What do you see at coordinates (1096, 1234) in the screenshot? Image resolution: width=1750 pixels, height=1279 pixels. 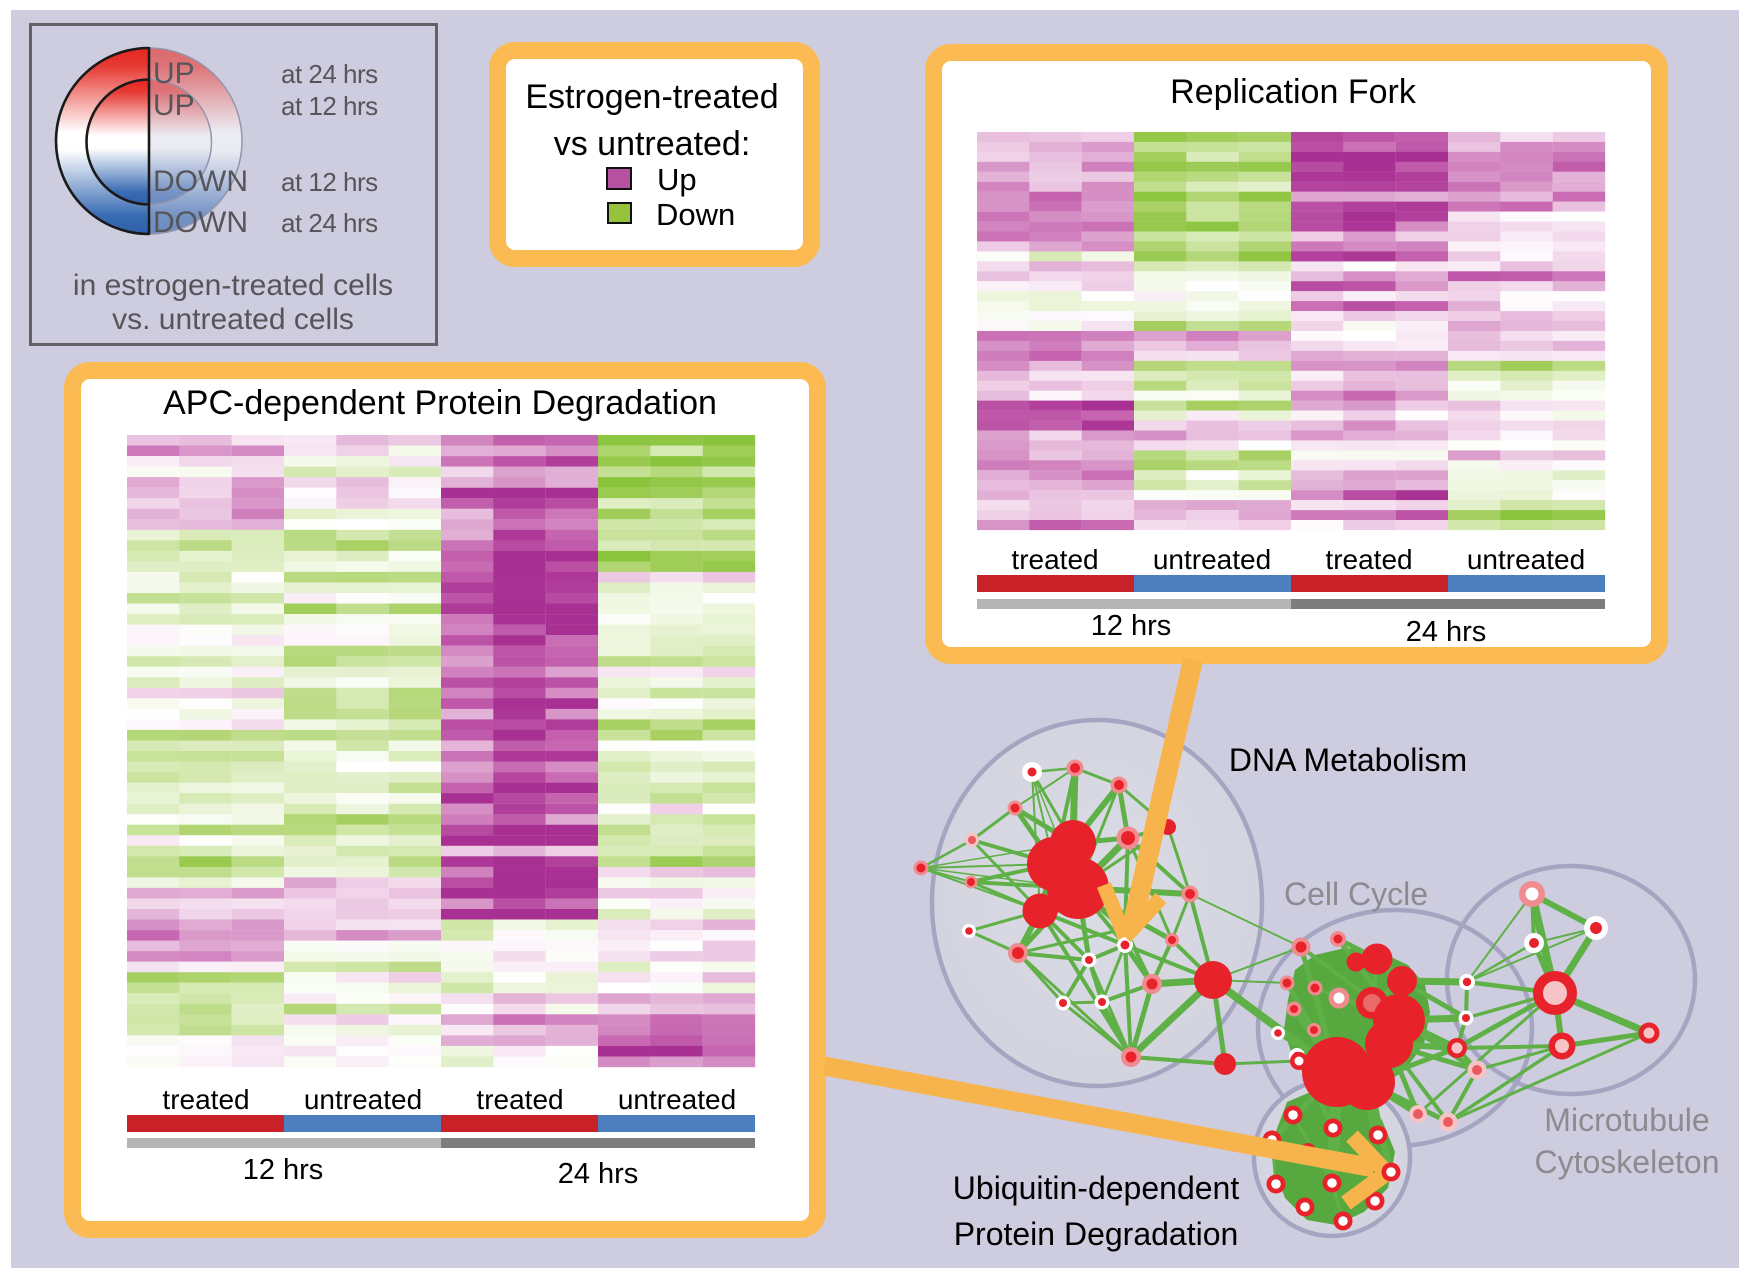 I see `svg-text: Protein Degradation` at bounding box center [1096, 1234].